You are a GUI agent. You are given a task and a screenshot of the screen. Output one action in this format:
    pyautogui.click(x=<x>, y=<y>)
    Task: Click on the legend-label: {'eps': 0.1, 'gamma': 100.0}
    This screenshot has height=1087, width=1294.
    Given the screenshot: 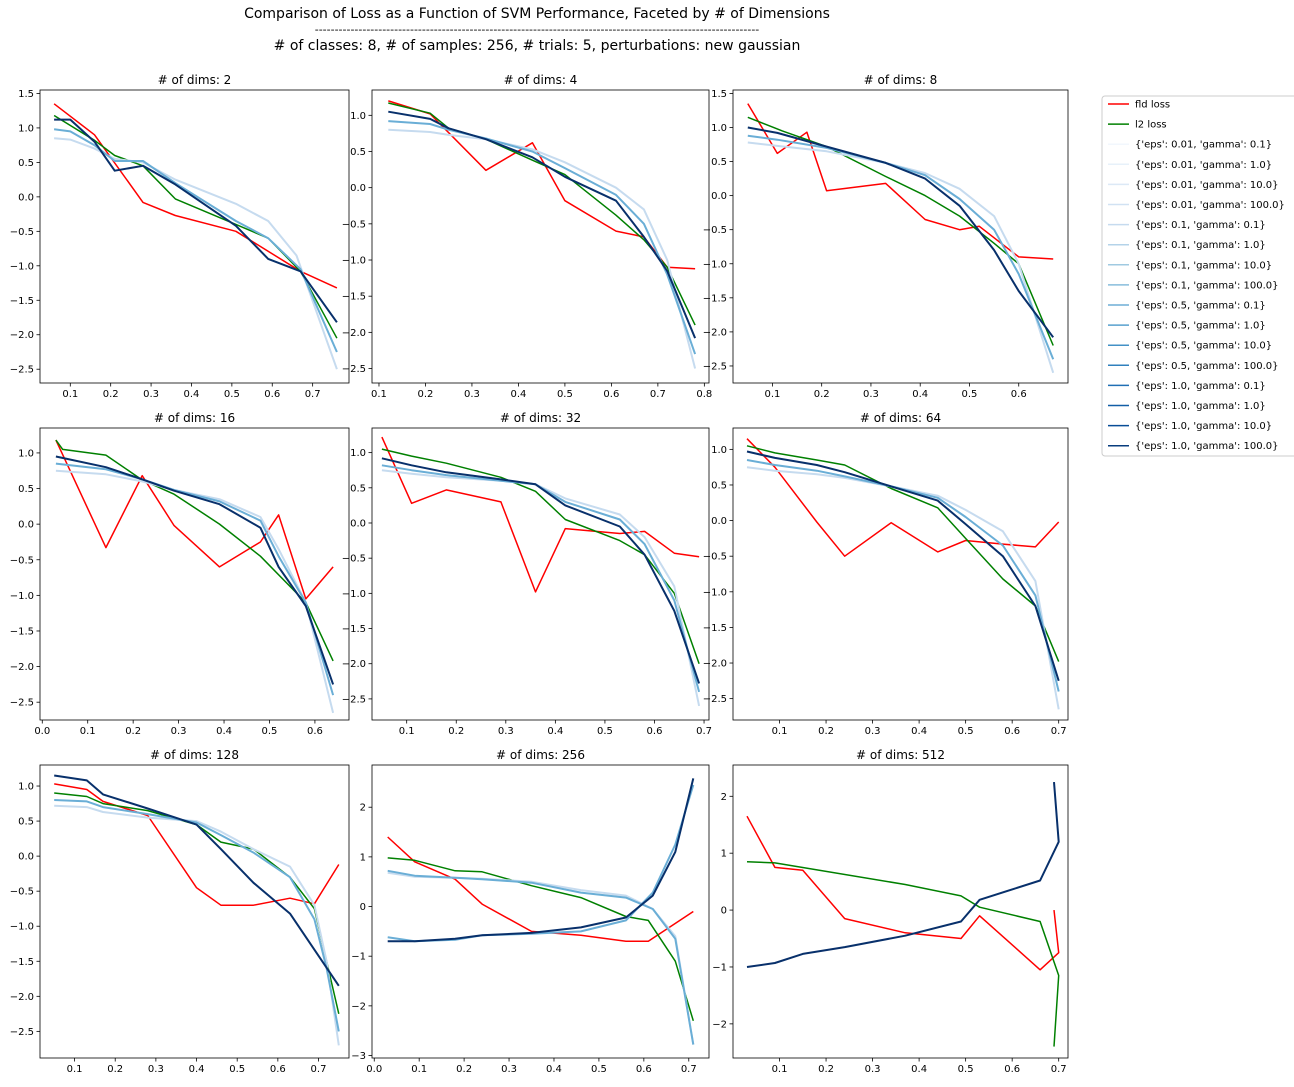 What is the action you would take?
    pyautogui.click(x=1207, y=285)
    